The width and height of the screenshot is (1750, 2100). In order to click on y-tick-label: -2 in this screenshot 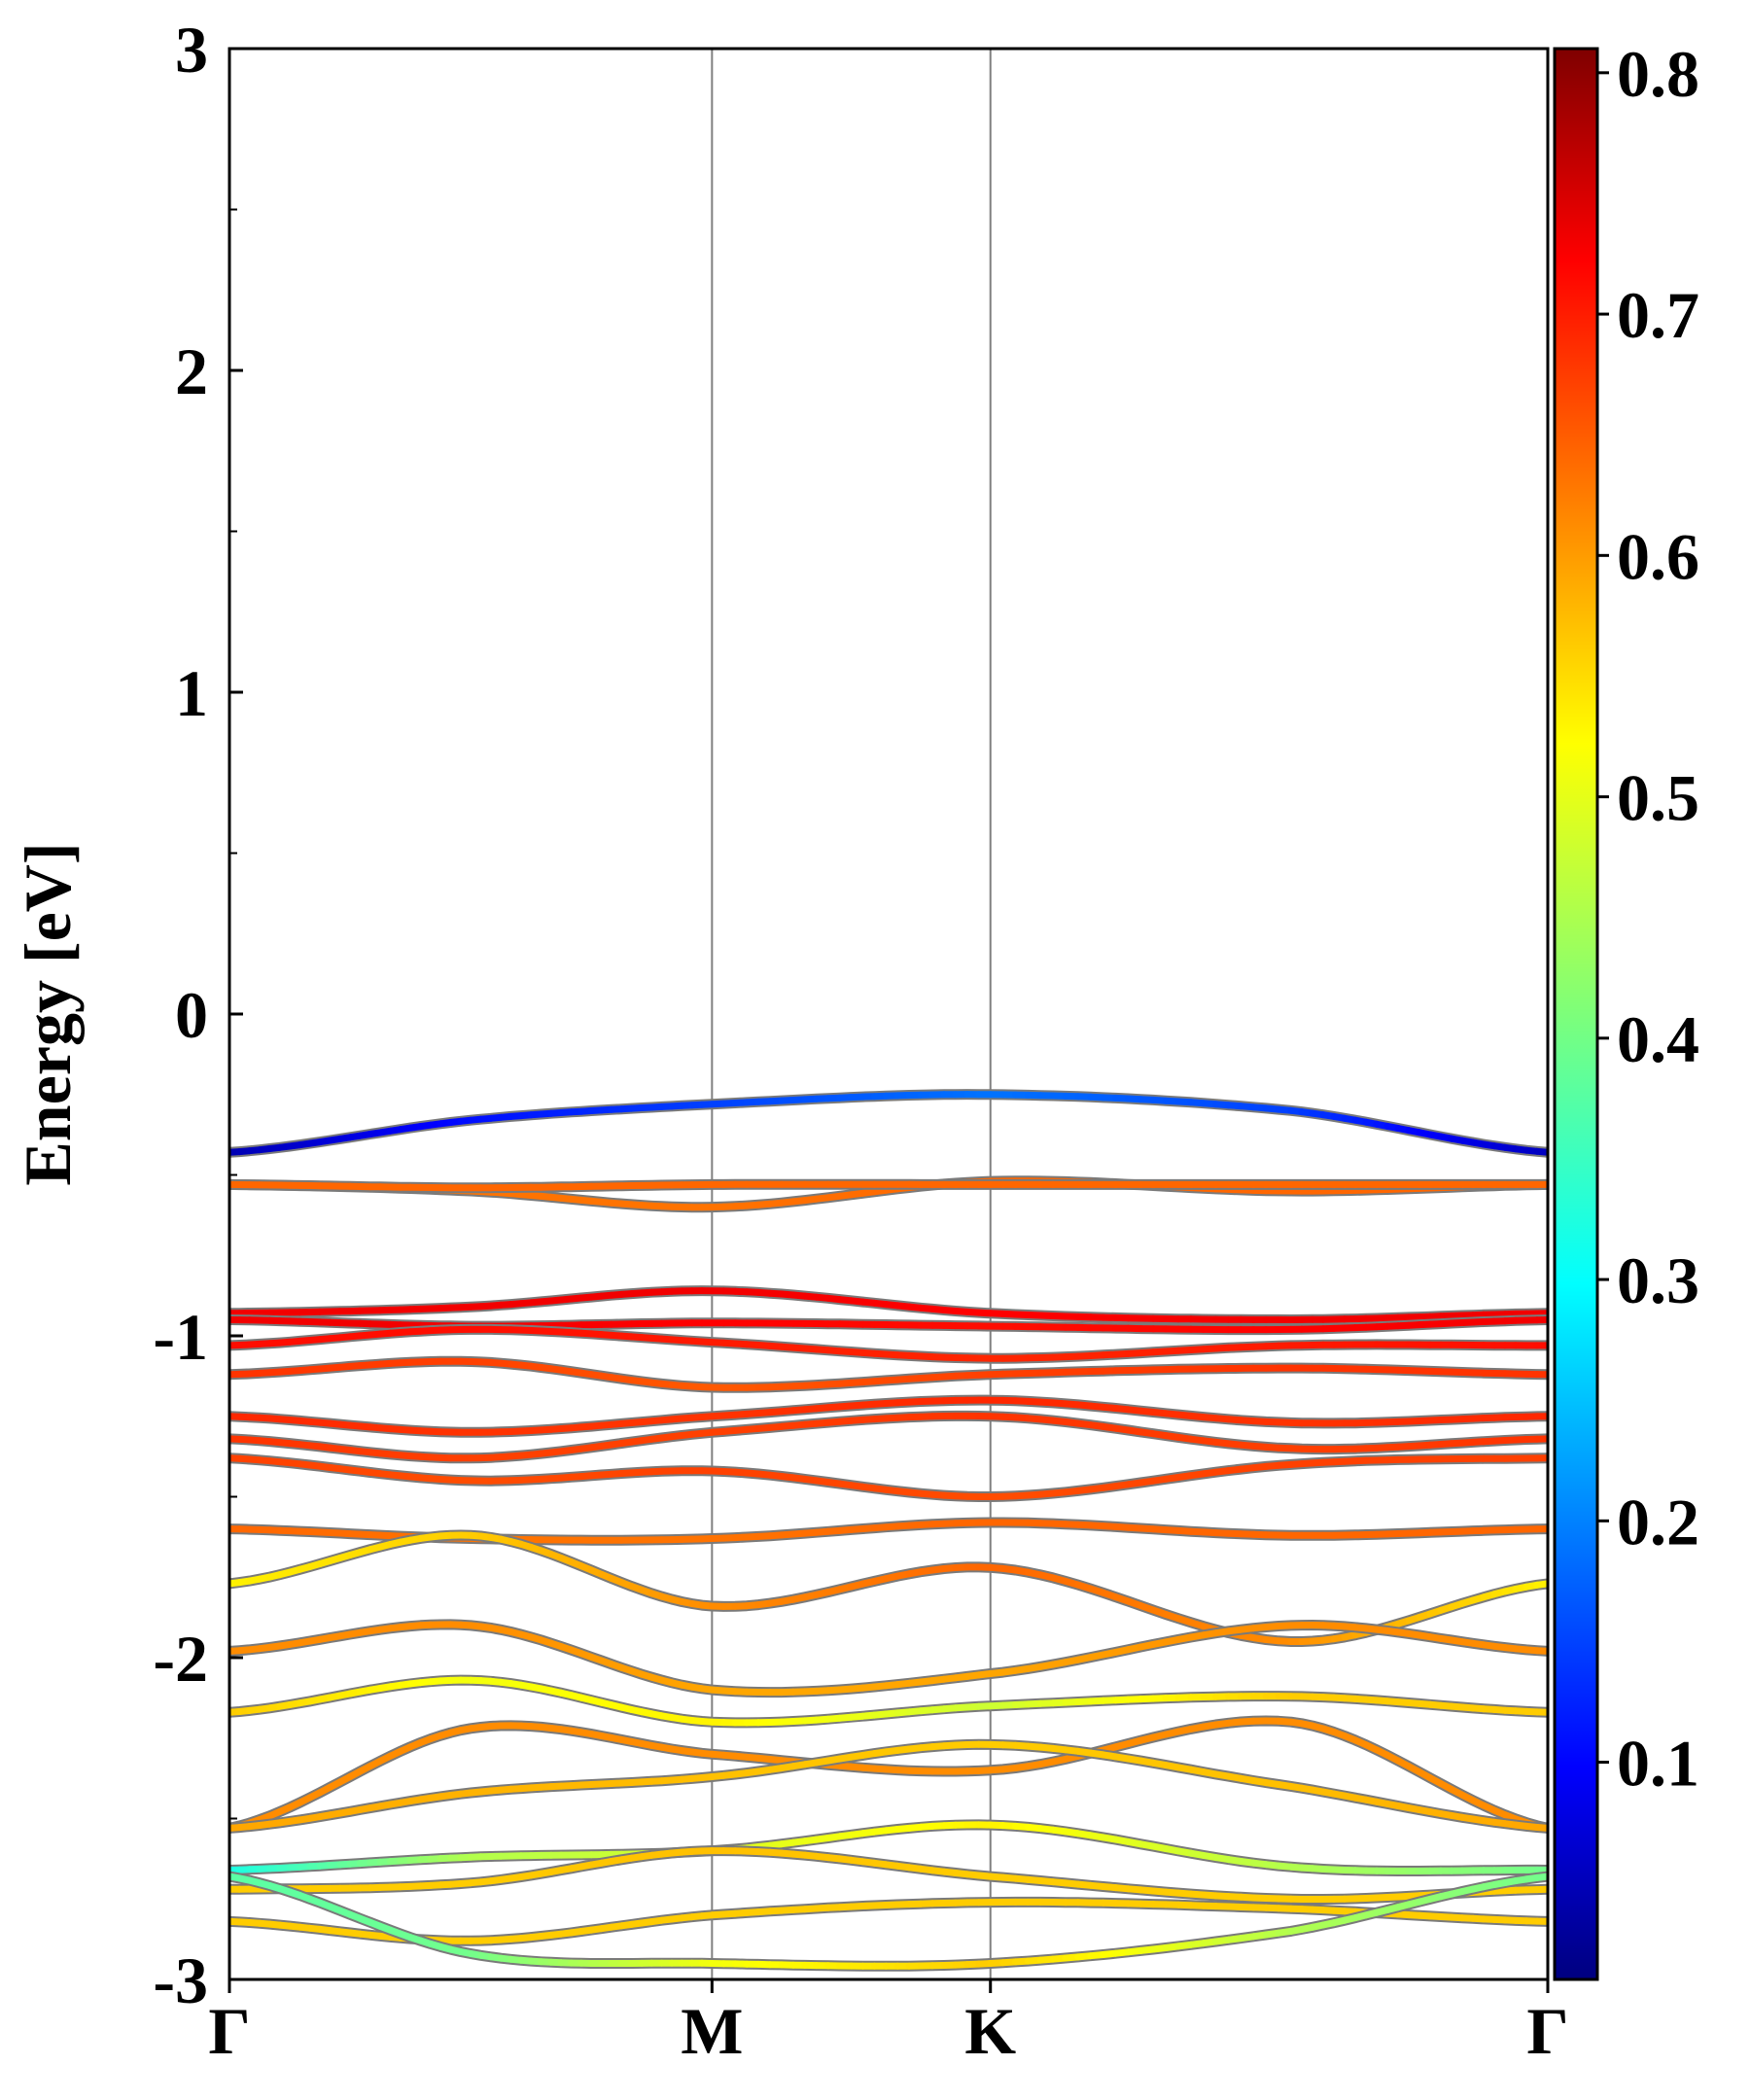, I will do `click(180, 1659)`.